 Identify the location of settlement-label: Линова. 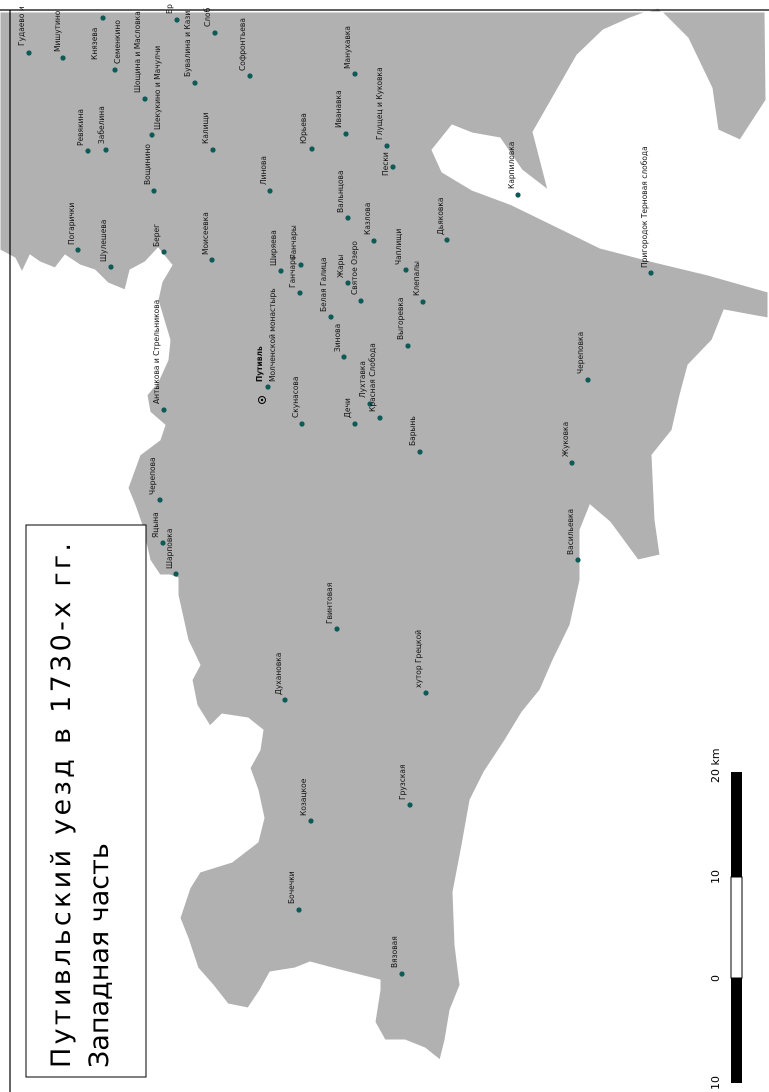
(263, 170).